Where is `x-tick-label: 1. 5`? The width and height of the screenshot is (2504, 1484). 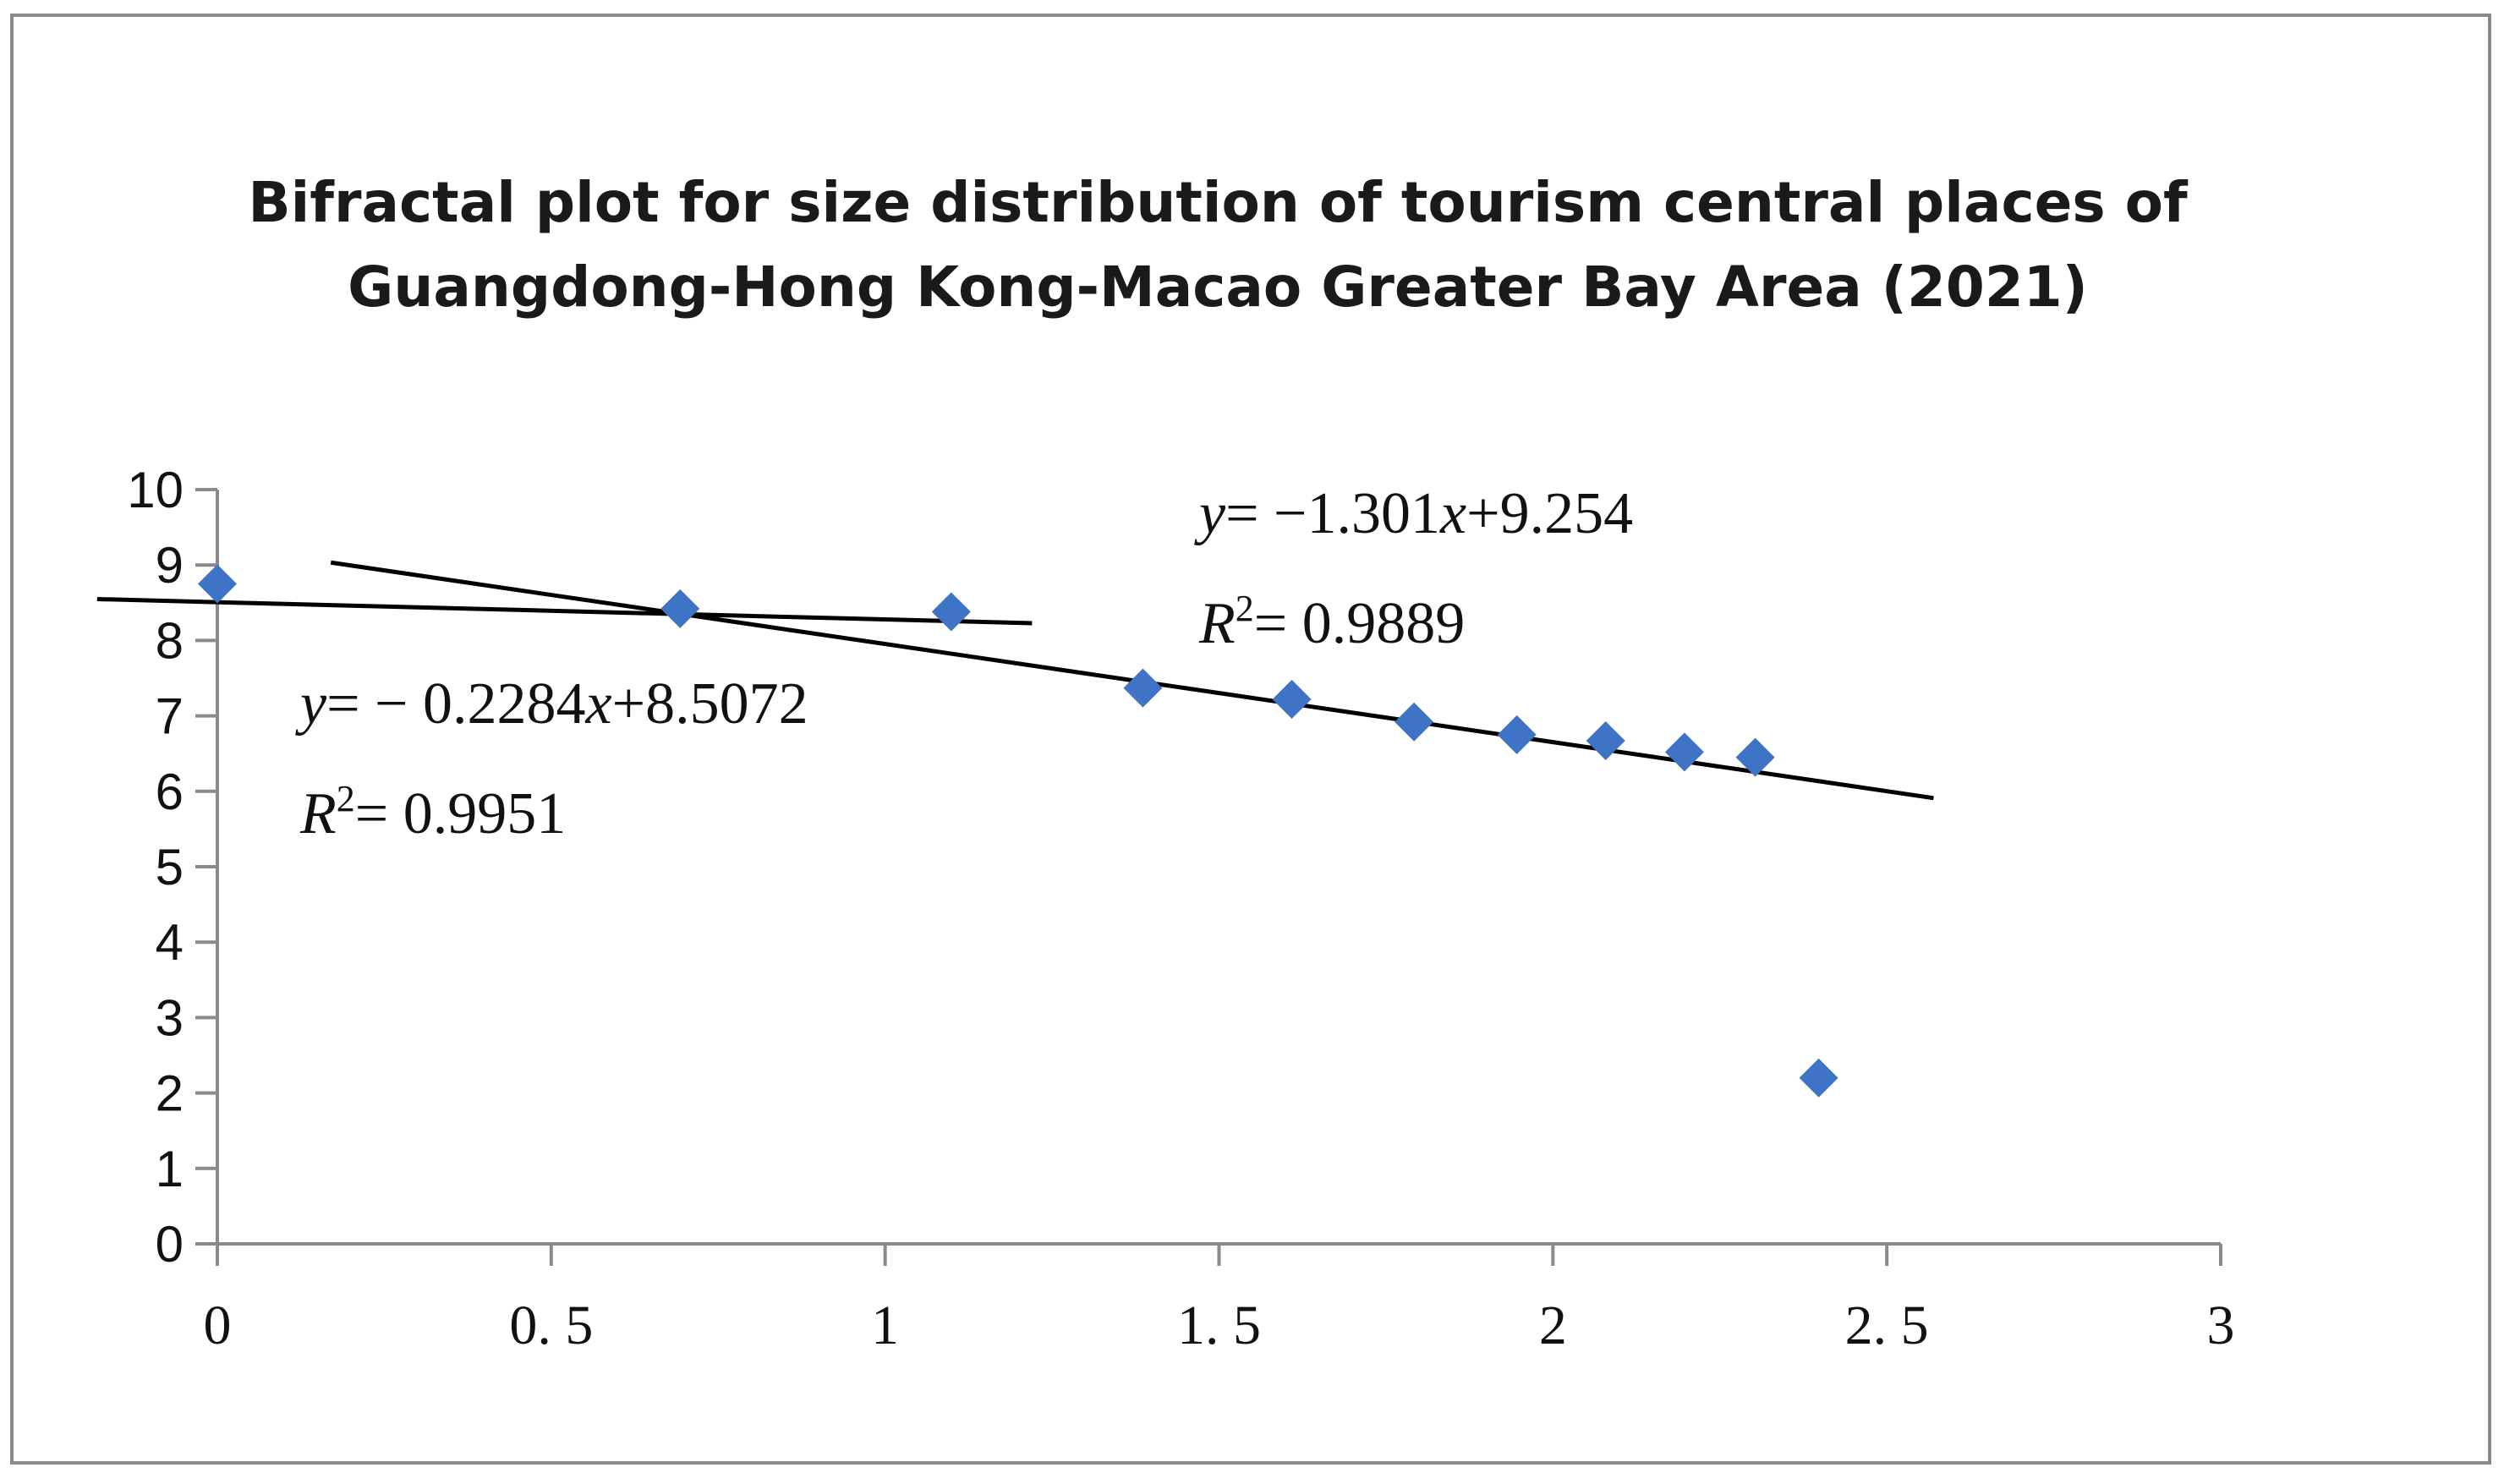
x-tick-label: 1. 5 is located at coordinates (1219, 1325).